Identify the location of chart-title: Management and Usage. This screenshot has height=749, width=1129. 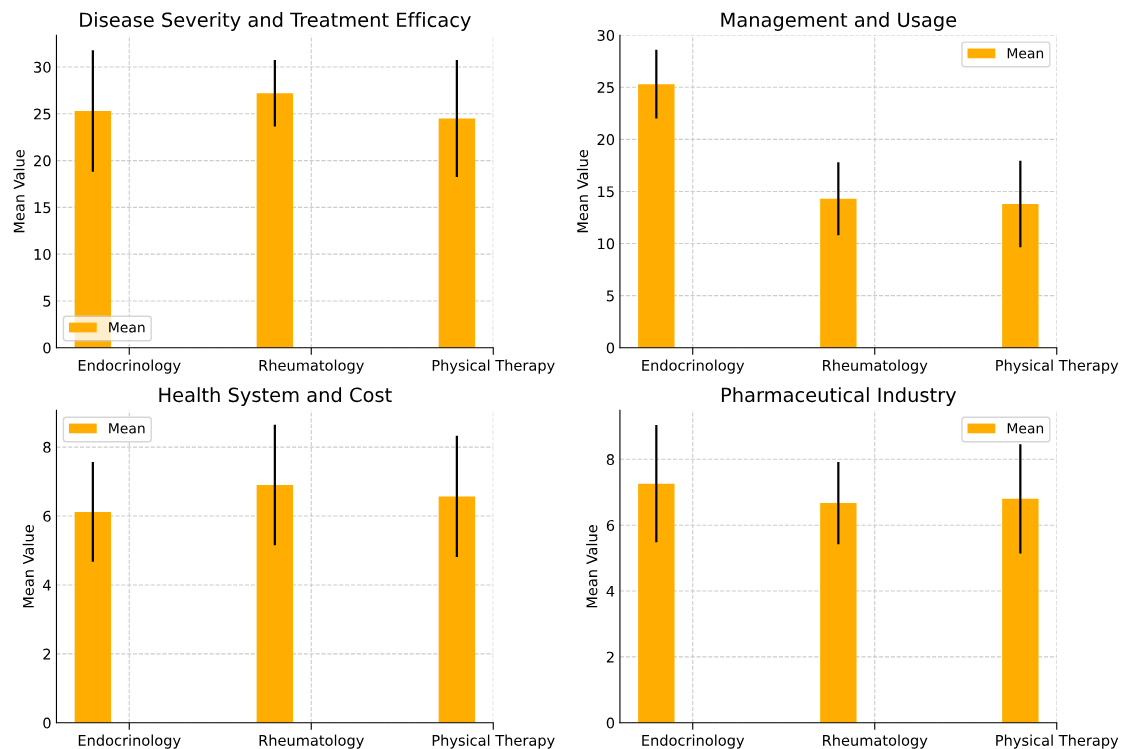
(839, 21).